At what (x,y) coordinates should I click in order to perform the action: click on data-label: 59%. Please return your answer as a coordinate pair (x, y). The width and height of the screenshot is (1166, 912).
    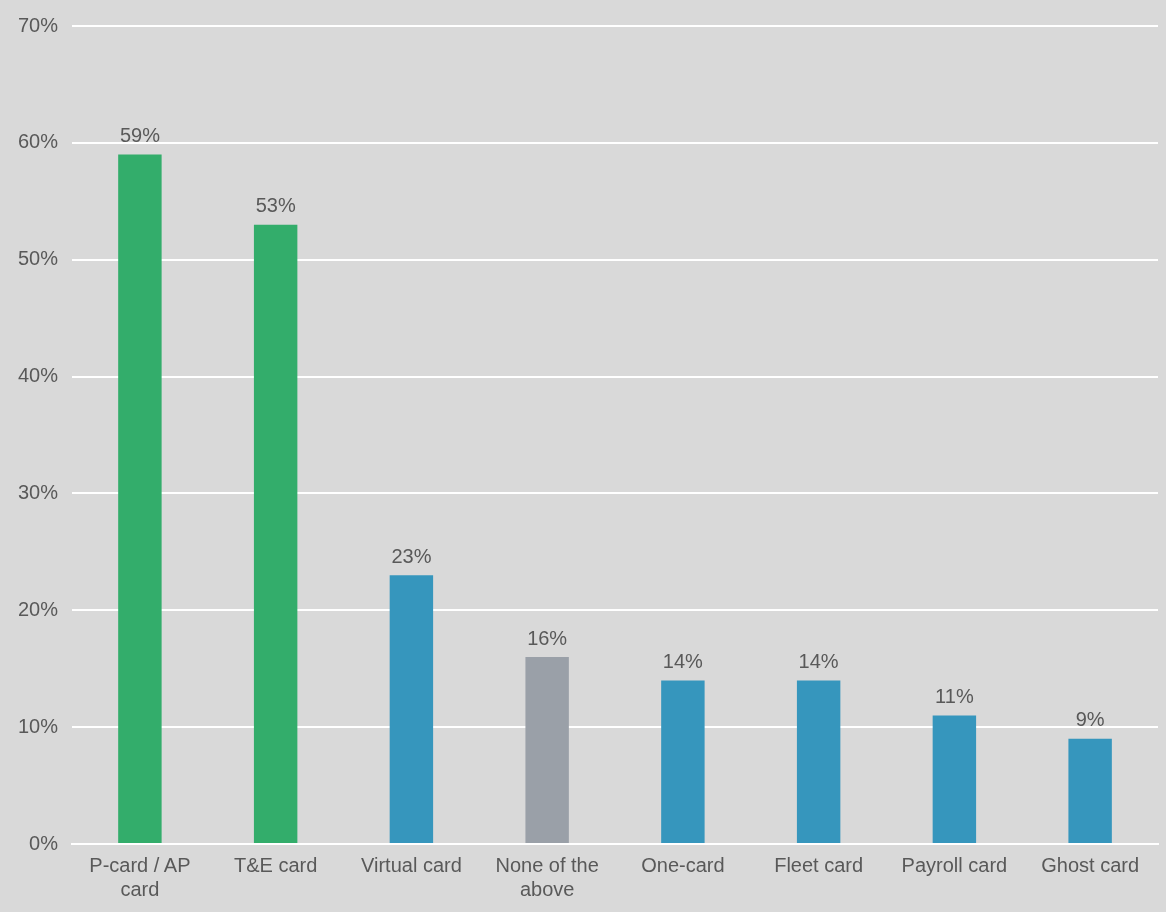
    Looking at the image, I should click on (140, 135).